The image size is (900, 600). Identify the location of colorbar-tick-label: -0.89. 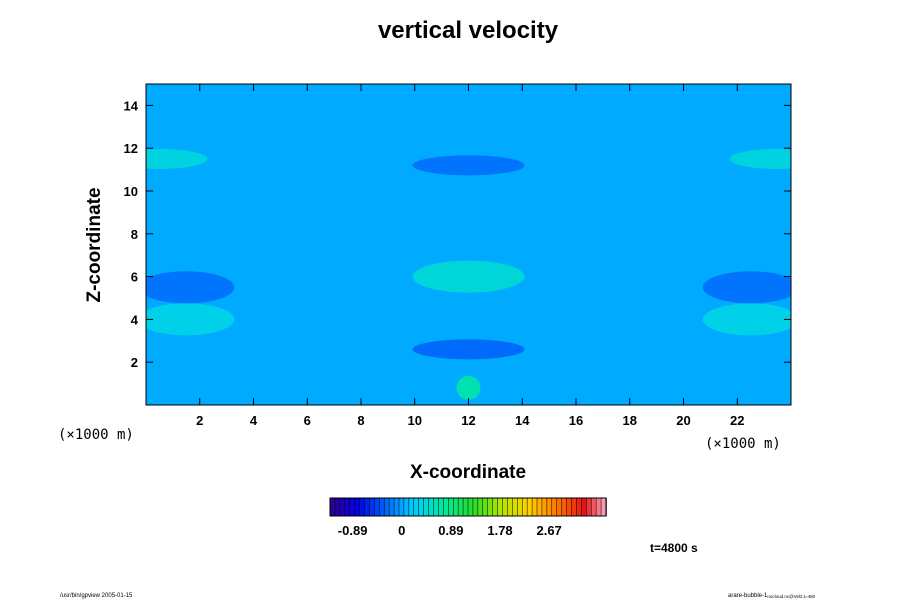
(353, 530).